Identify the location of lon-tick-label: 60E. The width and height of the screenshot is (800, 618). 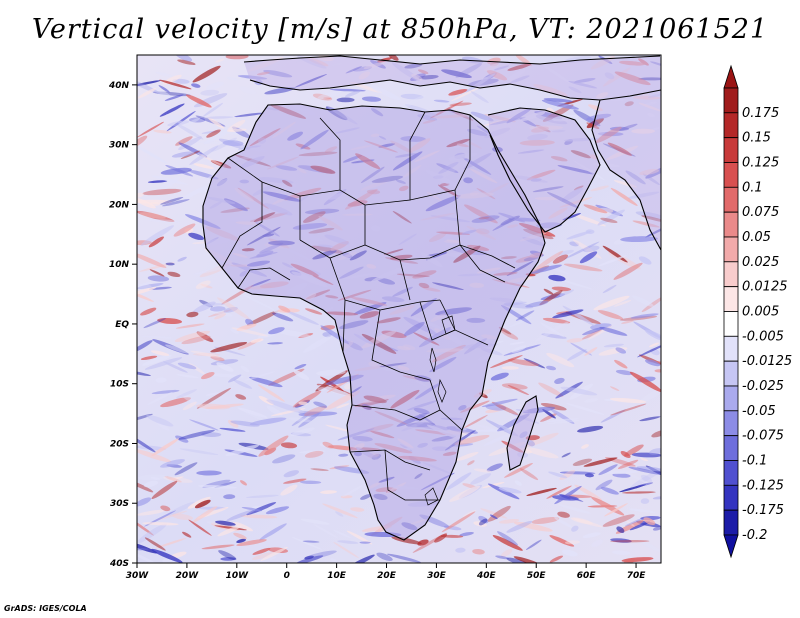
(587, 576).